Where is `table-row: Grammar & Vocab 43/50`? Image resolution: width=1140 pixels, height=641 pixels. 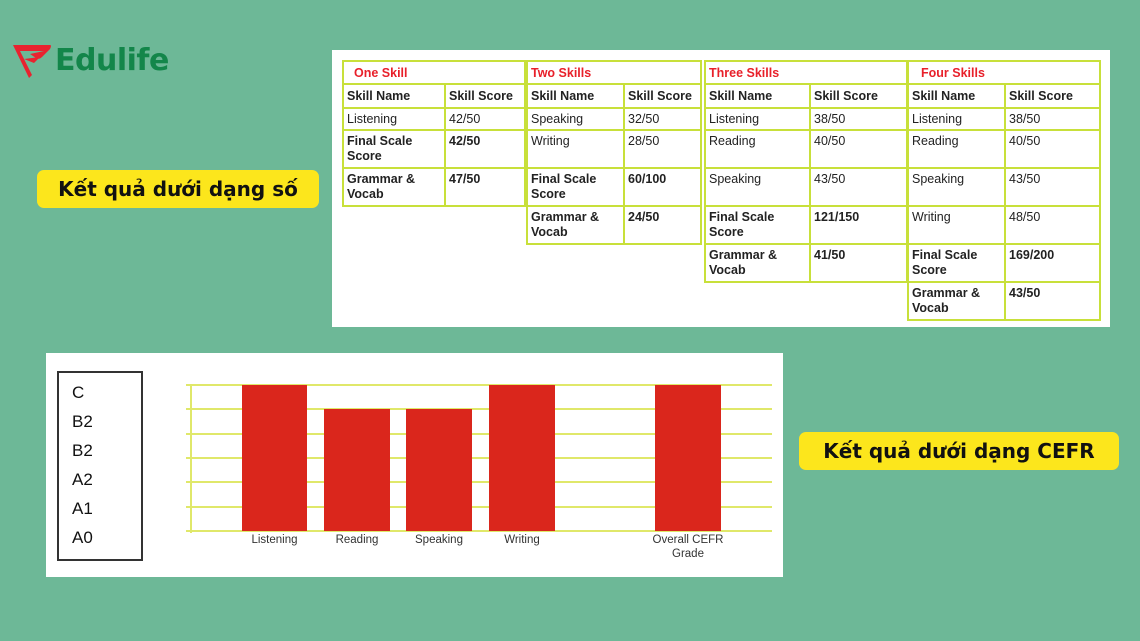
table-row: Grammar & Vocab 43/50 is located at coordinates (1004, 301).